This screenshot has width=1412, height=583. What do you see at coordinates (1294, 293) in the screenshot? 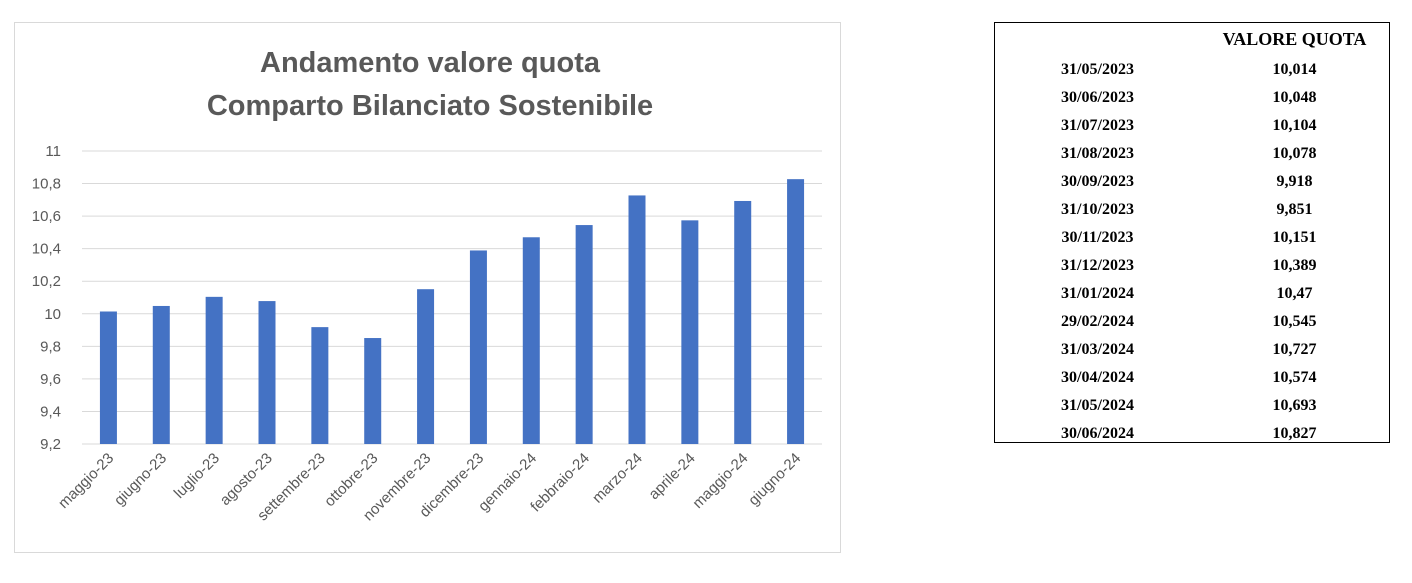
I see `table-cell-value: 10,47` at bounding box center [1294, 293].